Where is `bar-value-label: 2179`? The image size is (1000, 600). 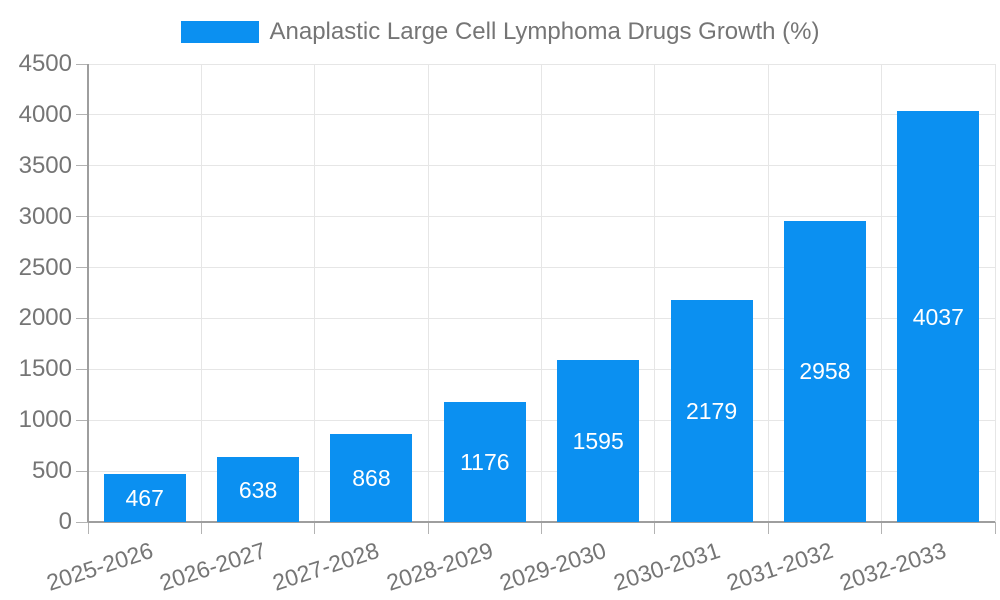 bar-value-label: 2179 is located at coordinates (711, 411).